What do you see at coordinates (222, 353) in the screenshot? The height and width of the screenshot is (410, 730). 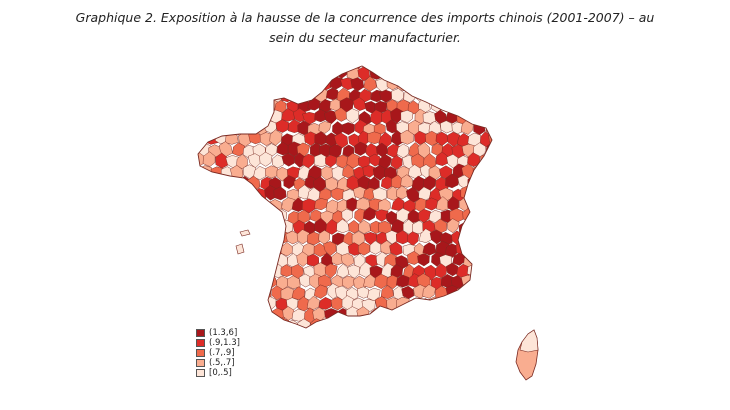 I see `legend-label: (.7,.9]` at bounding box center [222, 353].